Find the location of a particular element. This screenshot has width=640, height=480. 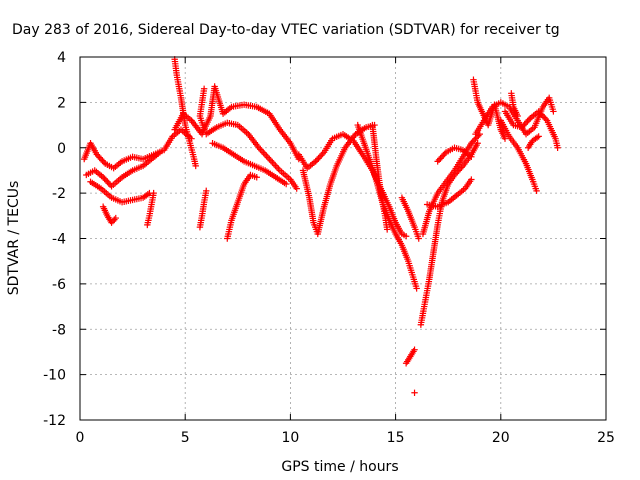

y-axis-label: SDTVAR / TECUs is located at coordinates (14, 238).